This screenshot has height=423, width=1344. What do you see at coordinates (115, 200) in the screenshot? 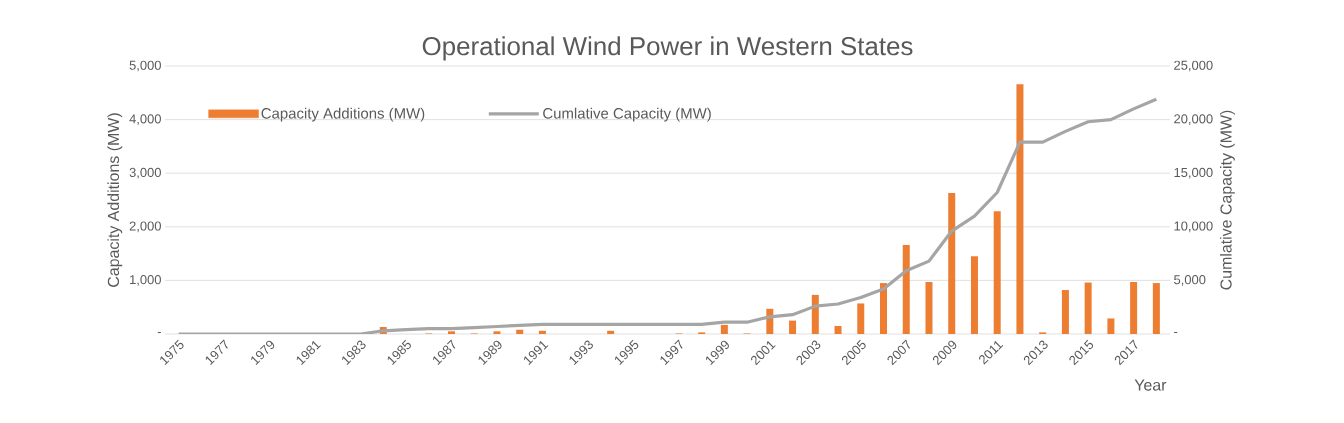
I see `y-axis-title: Capacity Additions (MW)` at bounding box center [115, 200].